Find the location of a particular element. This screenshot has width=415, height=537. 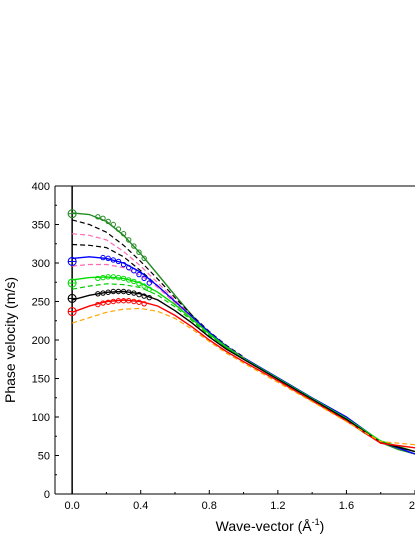

y-tick-label-100: 100 is located at coordinates (41, 418).